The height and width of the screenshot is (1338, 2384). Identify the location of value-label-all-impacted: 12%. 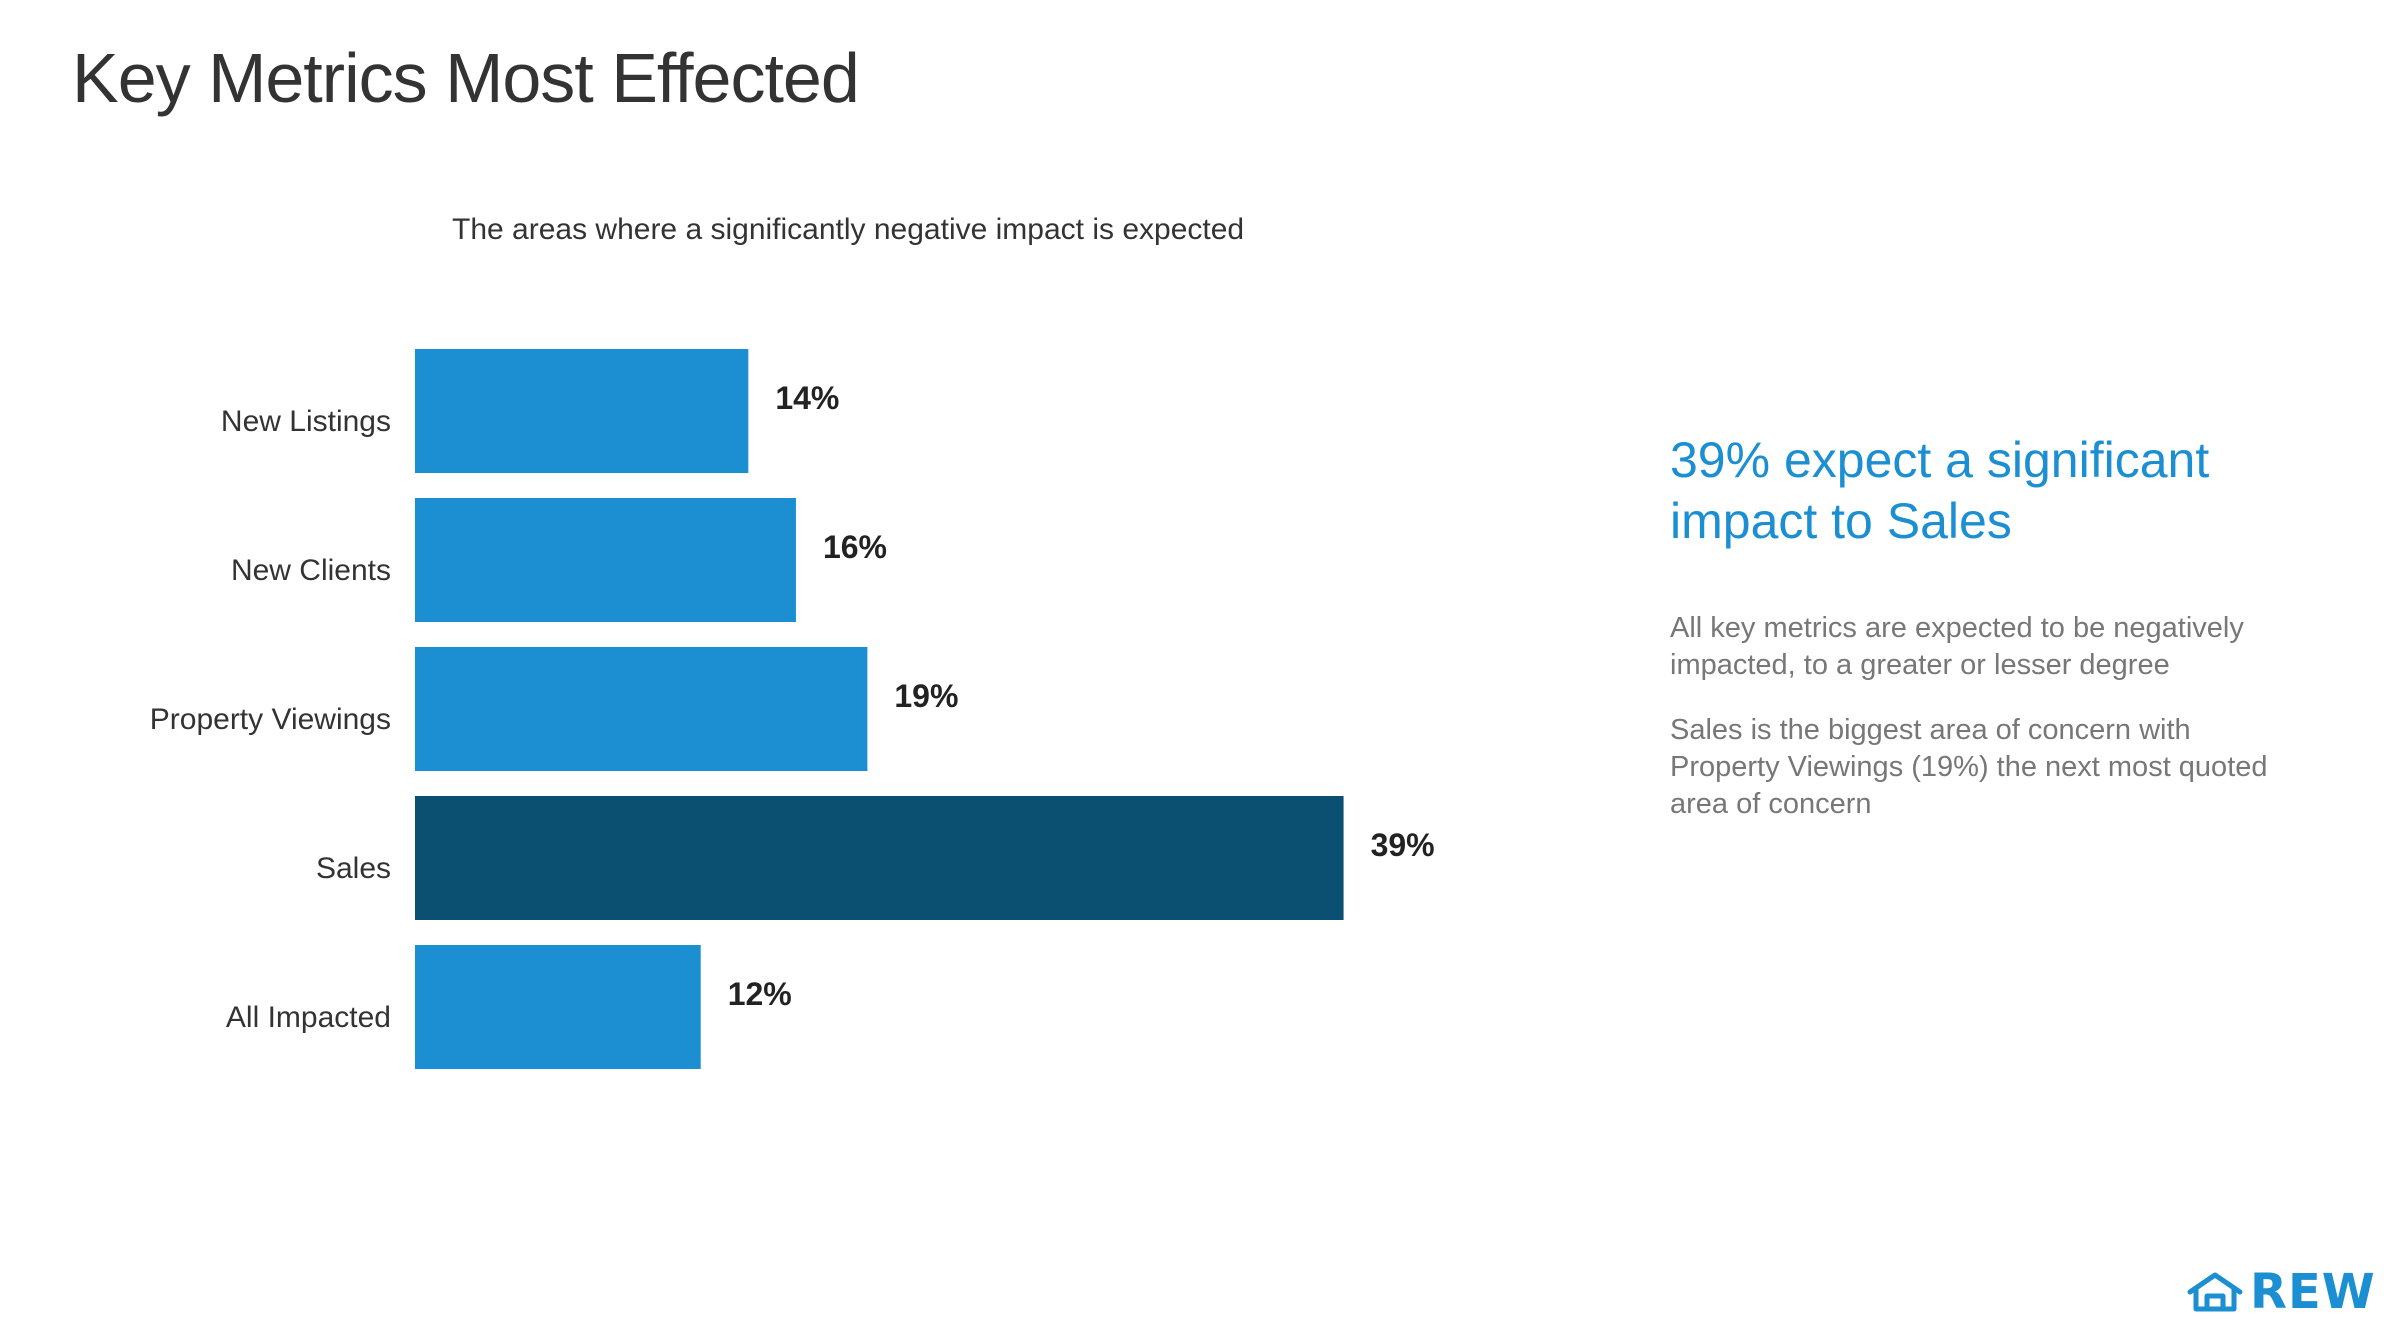
(760, 994).